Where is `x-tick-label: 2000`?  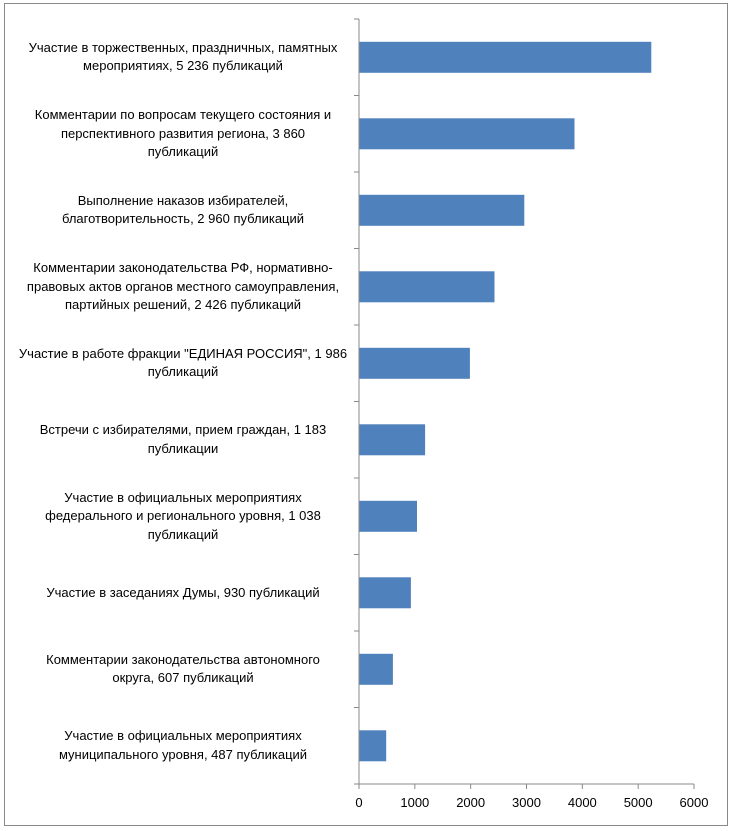 x-tick-label: 2000 is located at coordinates (470, 802).